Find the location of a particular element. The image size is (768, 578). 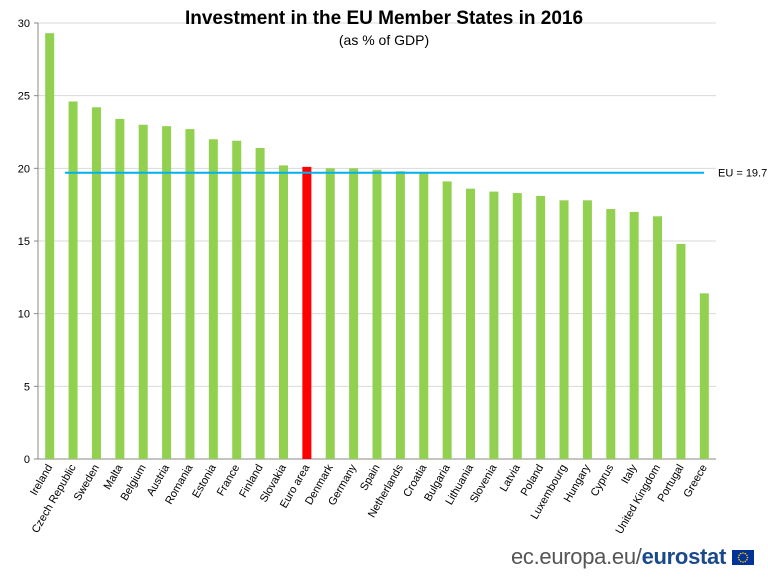

y-tick-label: 25 is located at coordinates (24, 97).